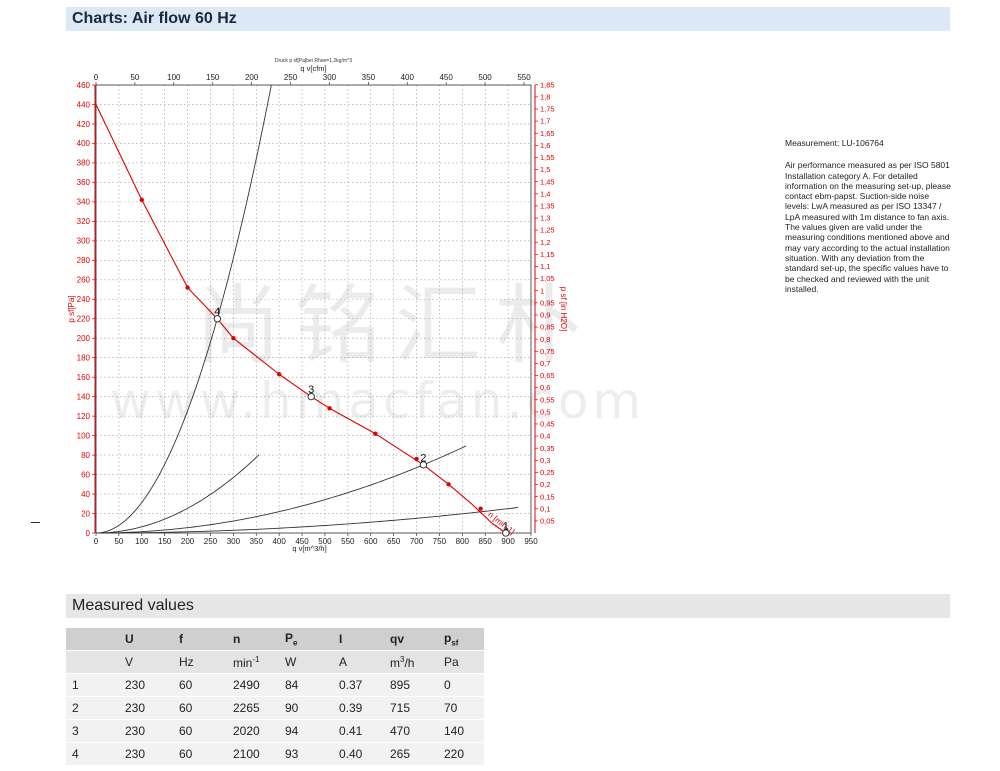 The width and height of the screenshot is (1000, 771). What do you see at coordinates (291, 77) in the screenshot?
I see `x2-tick-label: 250` at bounding box center [291, 77].